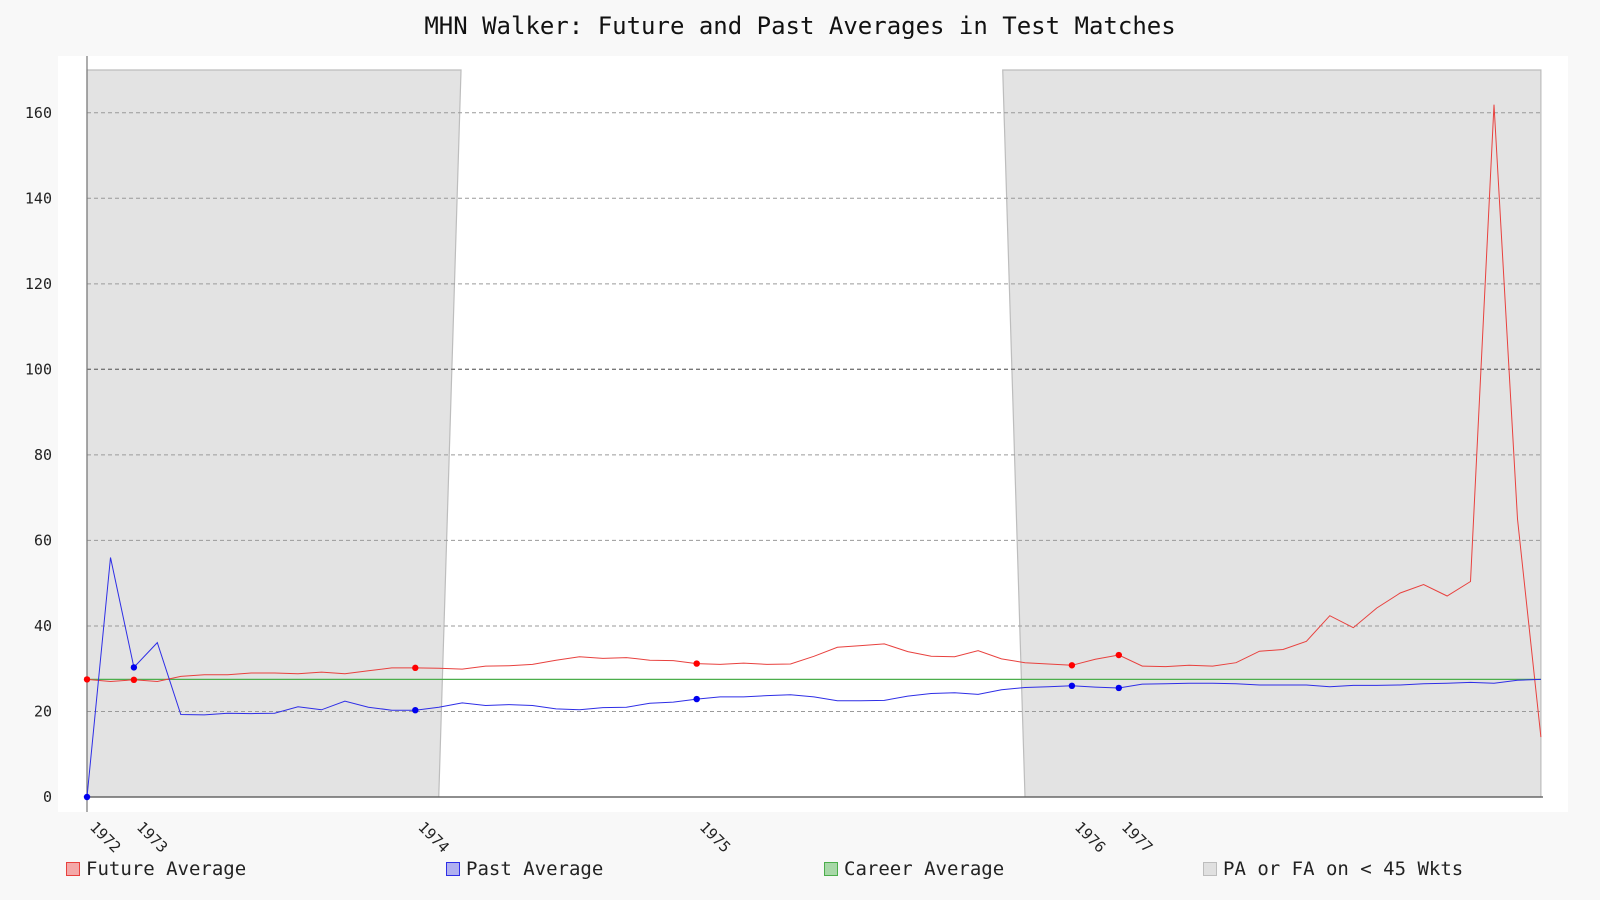 The height and width of the screenshot is (900, 1600). What do you see at coordinates (43, 540) in the screenshot?
I see `y-tick-label: 60` at bounding box center [43, 540].